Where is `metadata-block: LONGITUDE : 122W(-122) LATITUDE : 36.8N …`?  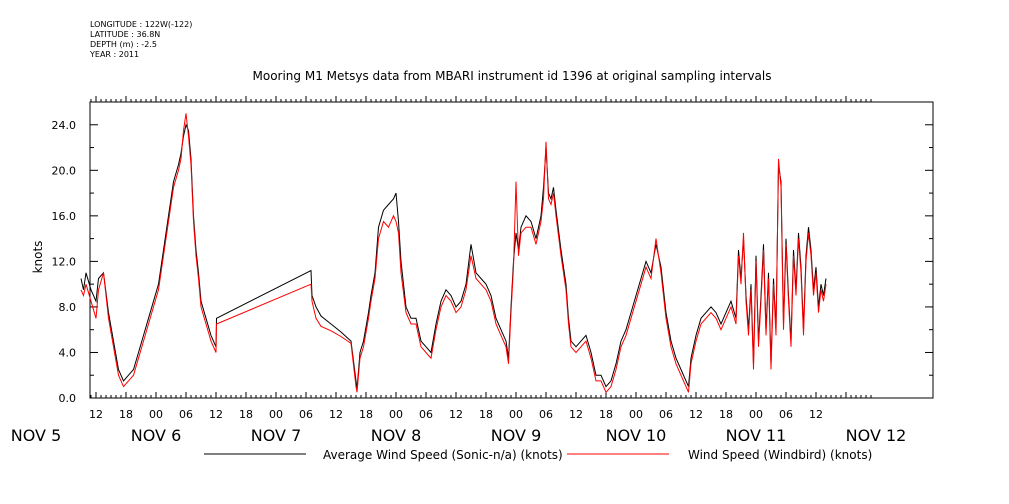
metadata-block: LONGITUDE : 122W(-122) LATITUDE : 36.8N … is located at coordinates (141, 40).